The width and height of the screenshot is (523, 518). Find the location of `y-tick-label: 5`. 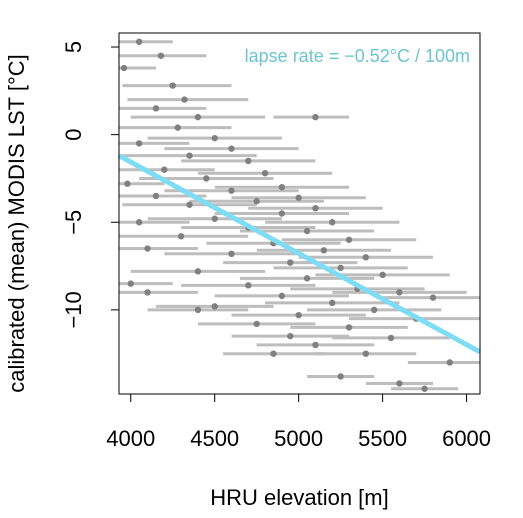

y-tick-label: 5 is located at coordinates (73, 47).